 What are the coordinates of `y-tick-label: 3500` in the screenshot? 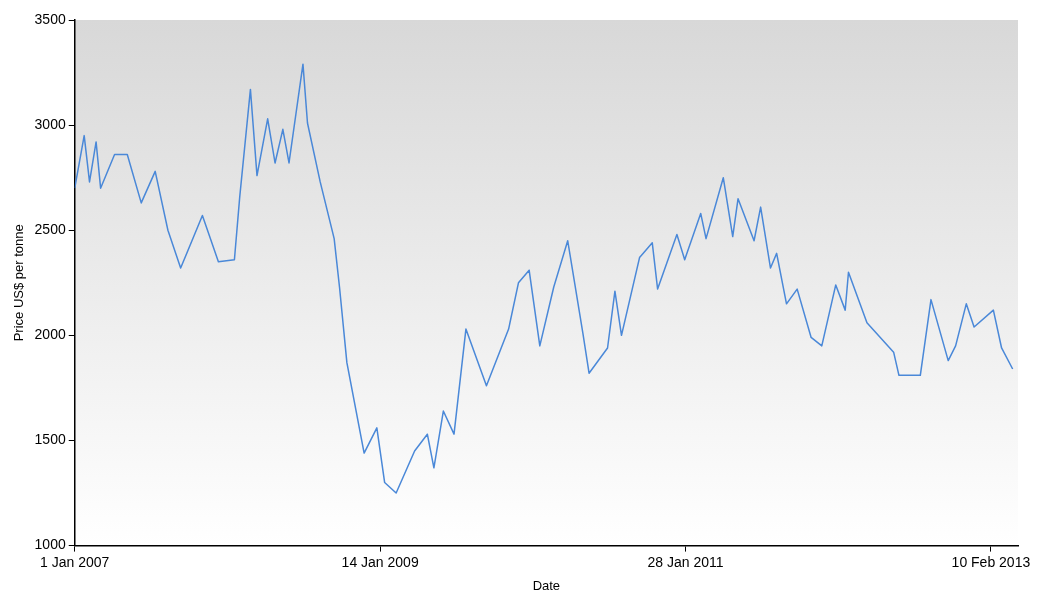 It's located at (50, 18).